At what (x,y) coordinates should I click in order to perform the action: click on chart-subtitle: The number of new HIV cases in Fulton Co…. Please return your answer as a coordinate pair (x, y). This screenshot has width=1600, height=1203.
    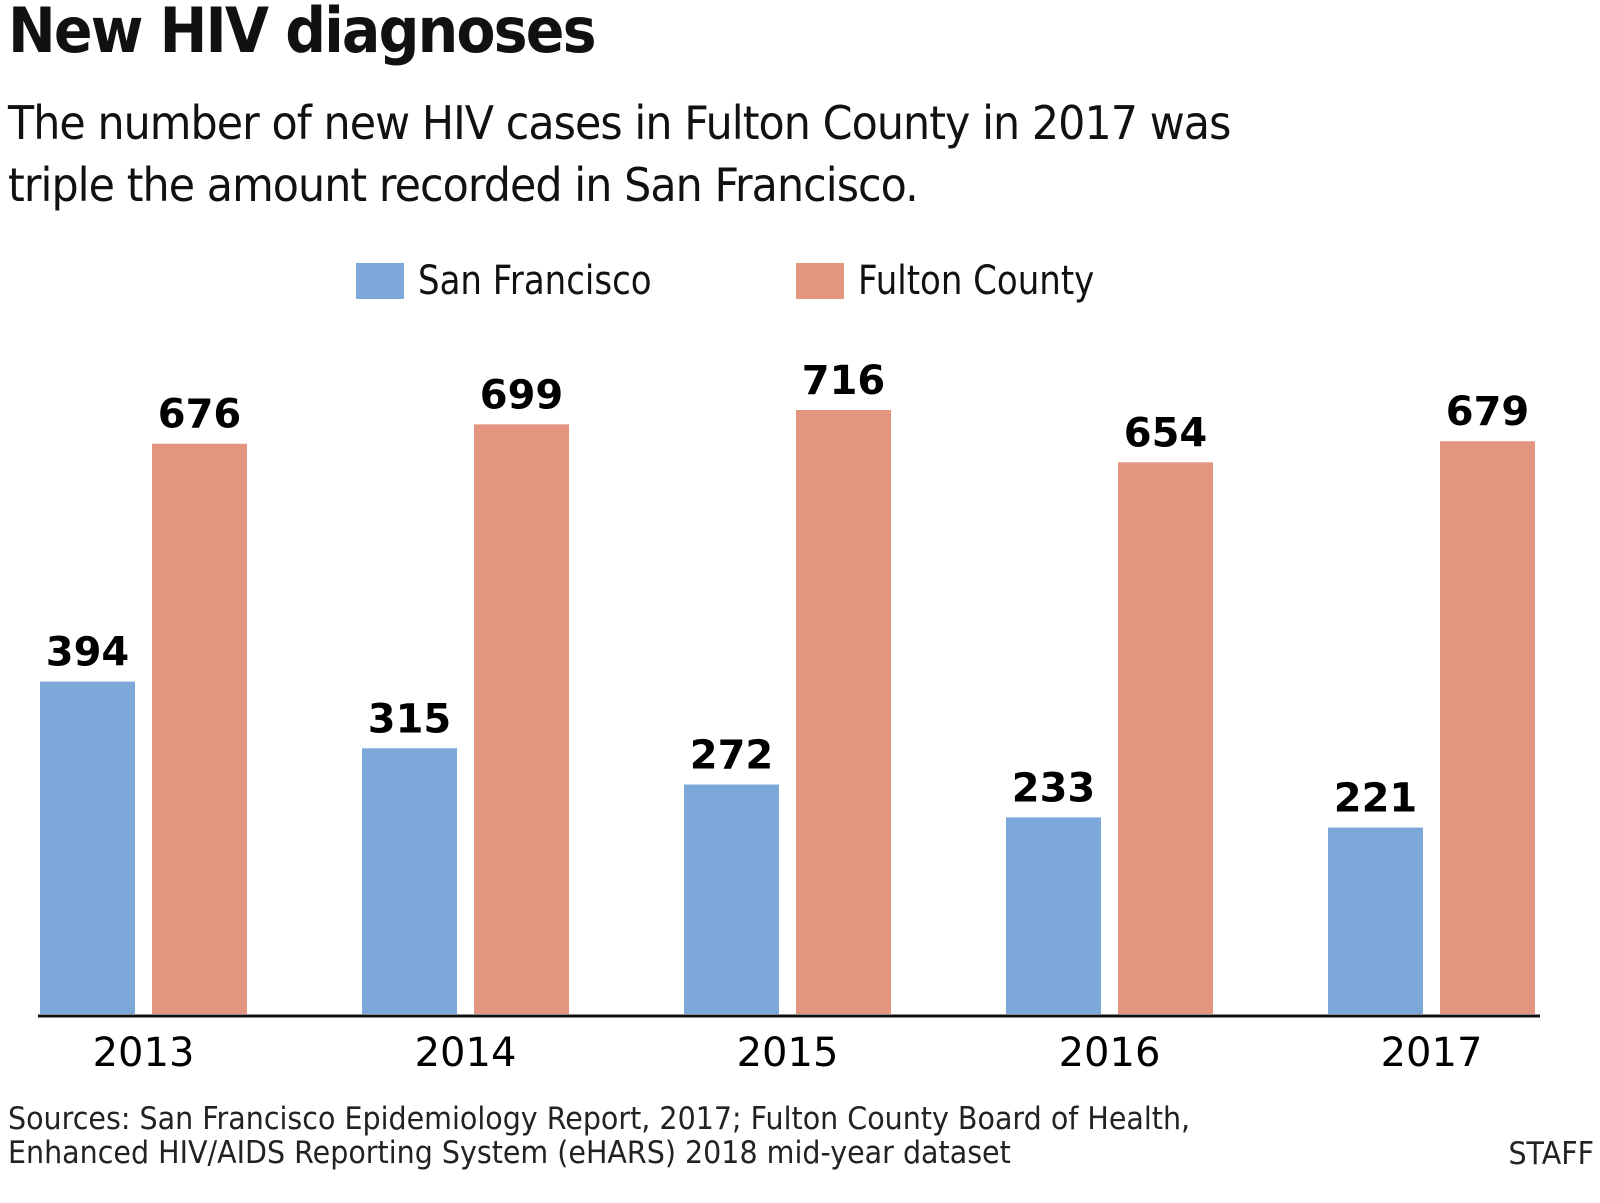
    Looking at the image, I should click on (619, 154).